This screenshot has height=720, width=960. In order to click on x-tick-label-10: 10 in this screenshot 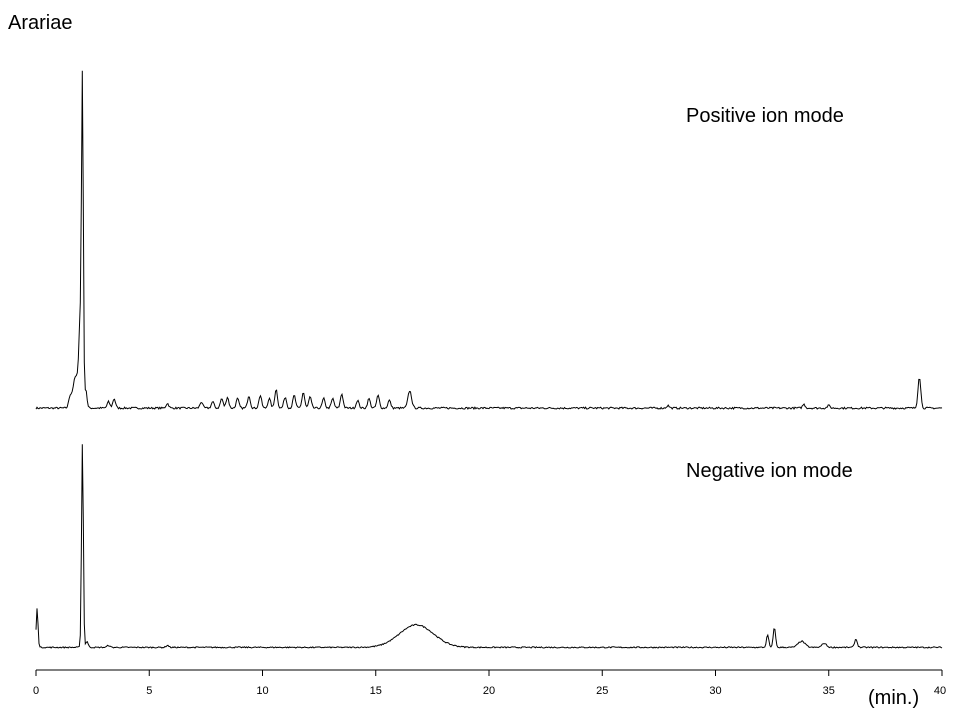, I will do `click(262, 691)`.